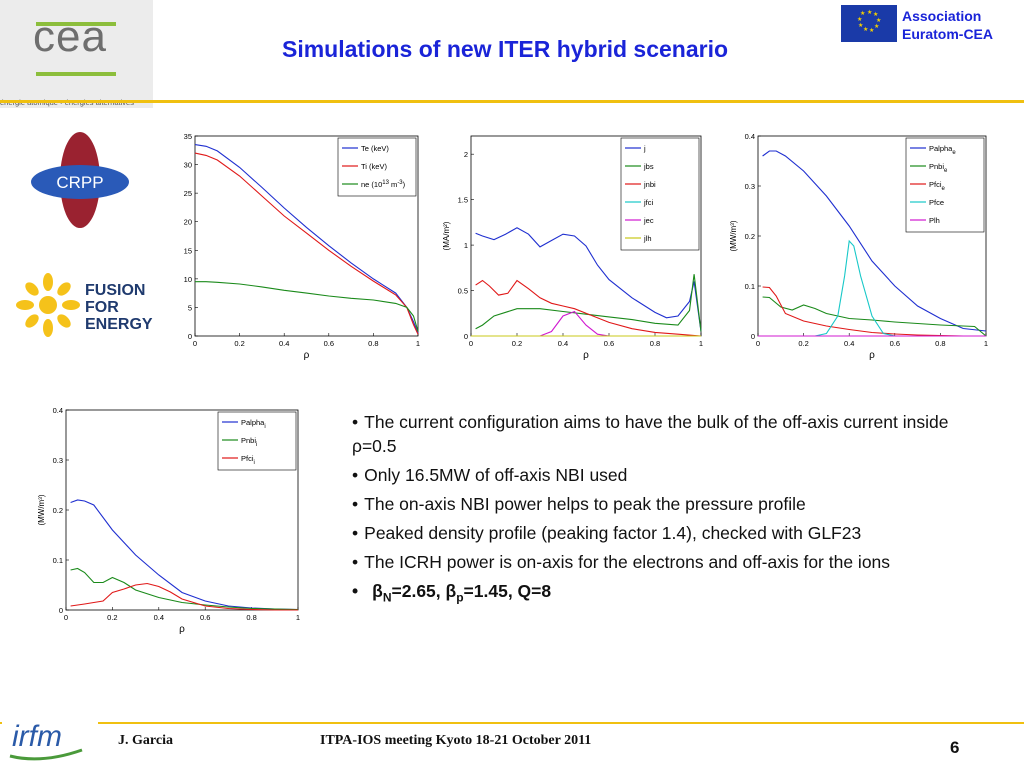 The width and height of the screenshot is (1024, 773). What do you see at coordinates (102, 307) in the screenshot?
I see `f4e-word-2: FOR` at bounding box center [102, 307].